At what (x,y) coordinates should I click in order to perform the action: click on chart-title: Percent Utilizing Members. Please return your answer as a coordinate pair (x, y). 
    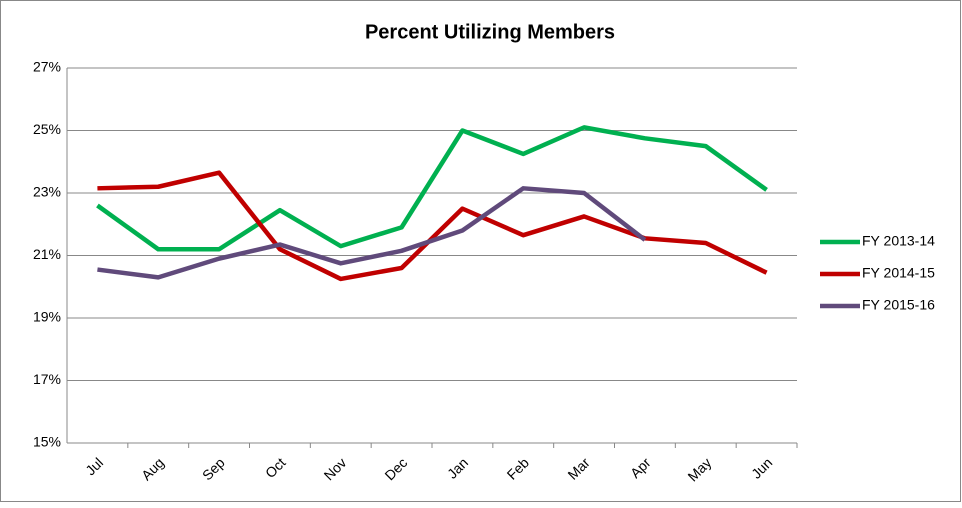
    Looking at the image, I should click on (490, 32).